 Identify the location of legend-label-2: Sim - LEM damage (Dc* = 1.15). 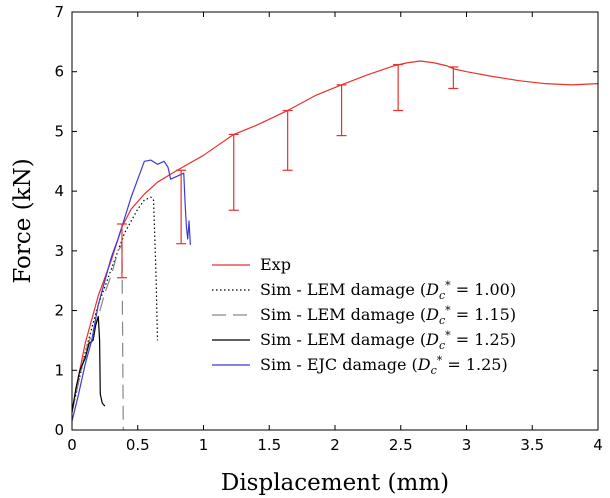
(388, 315).